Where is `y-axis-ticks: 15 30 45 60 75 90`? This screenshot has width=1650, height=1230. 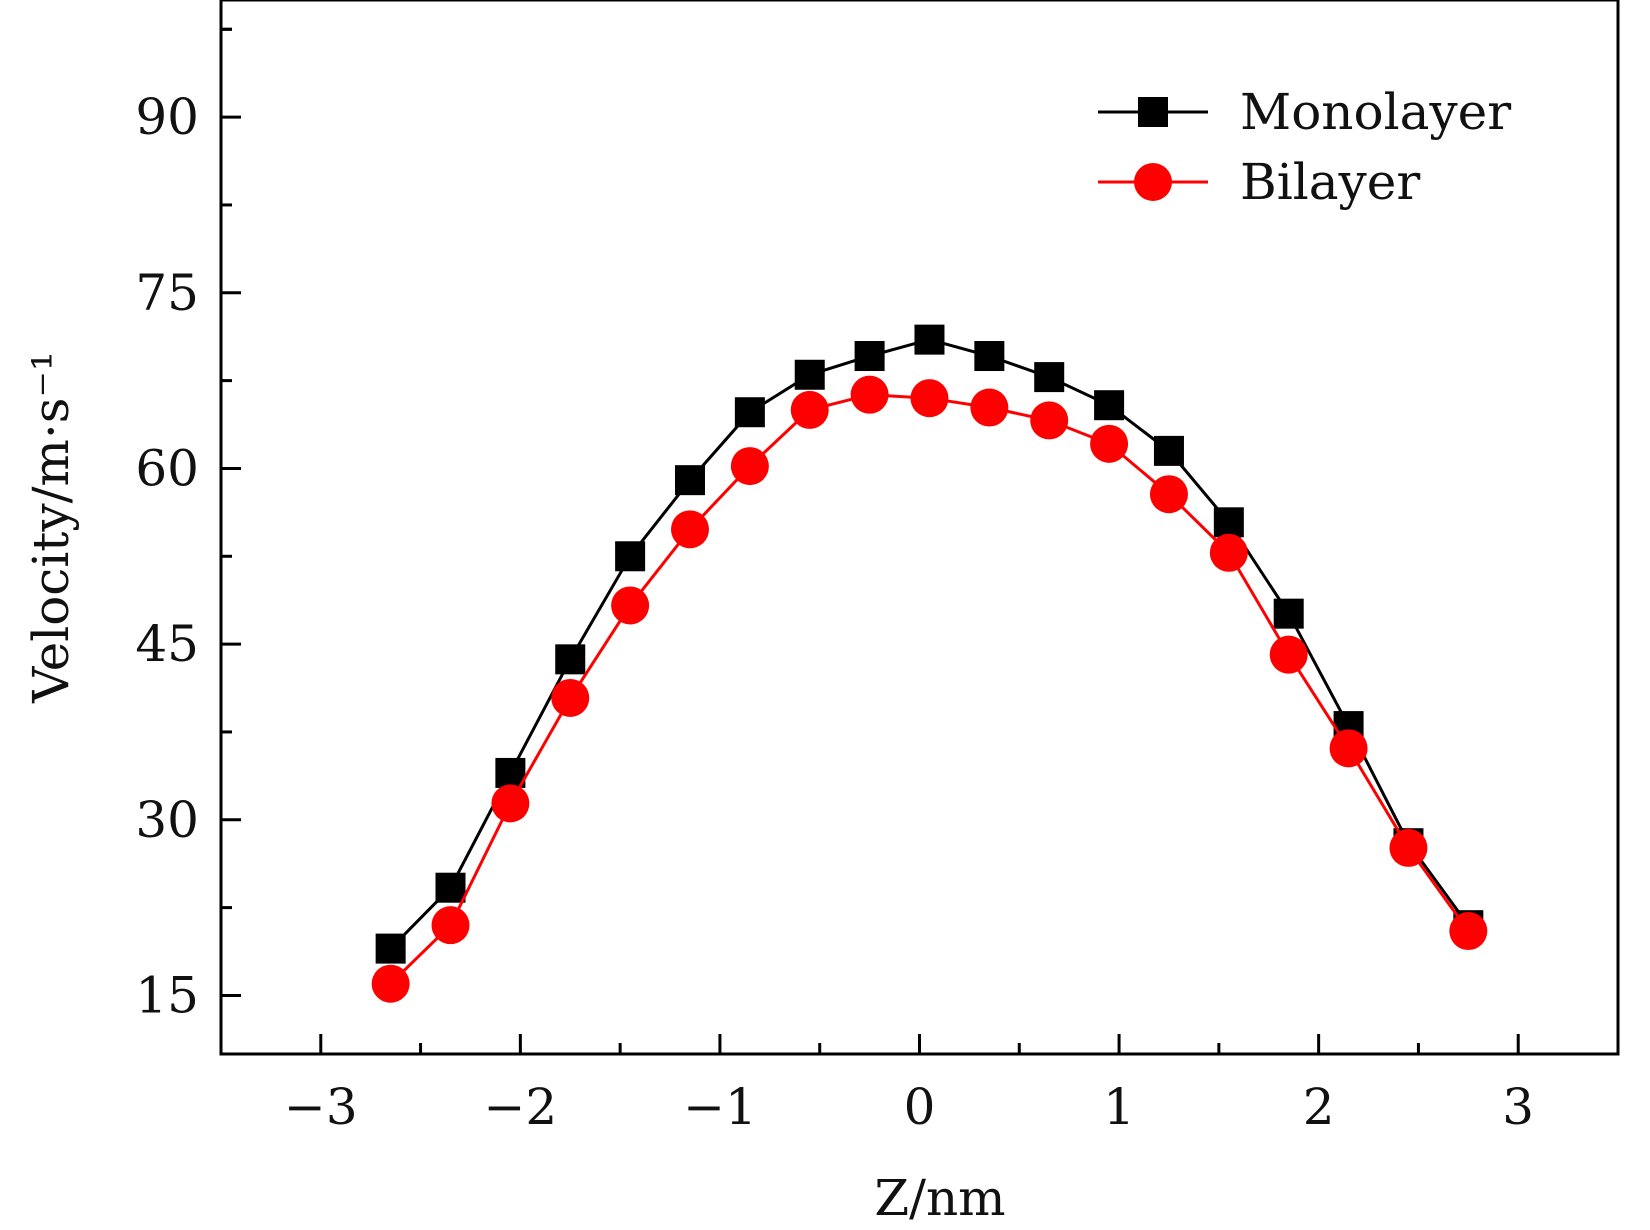 y-axis-ticks: 15 30 45 60 75 90 is located at coordinates (188, 525).